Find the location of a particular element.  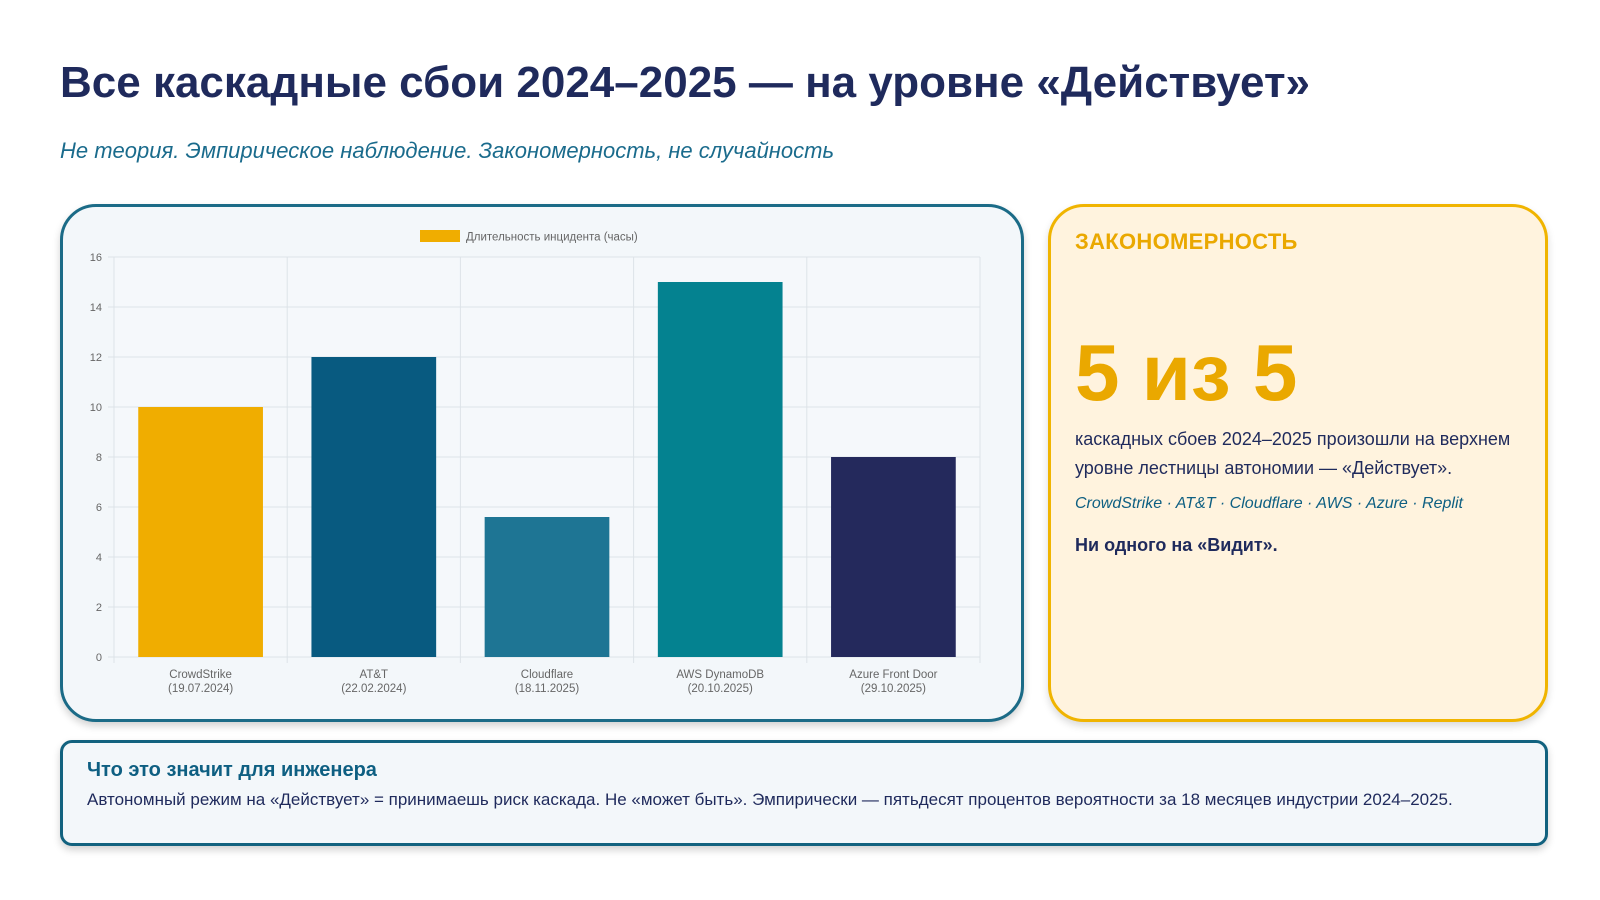

legend-swatch is located at coordinates (440, 236).